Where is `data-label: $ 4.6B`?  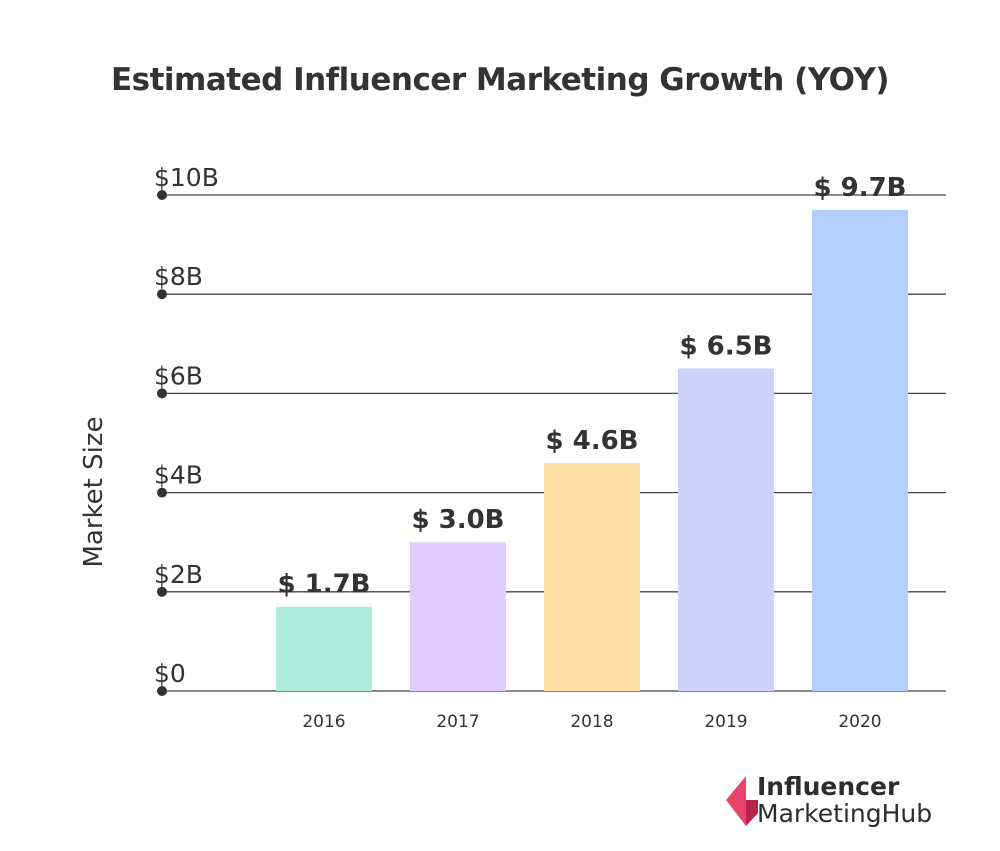 data-label: $ 4.6B is located at coordinates (591, 441).